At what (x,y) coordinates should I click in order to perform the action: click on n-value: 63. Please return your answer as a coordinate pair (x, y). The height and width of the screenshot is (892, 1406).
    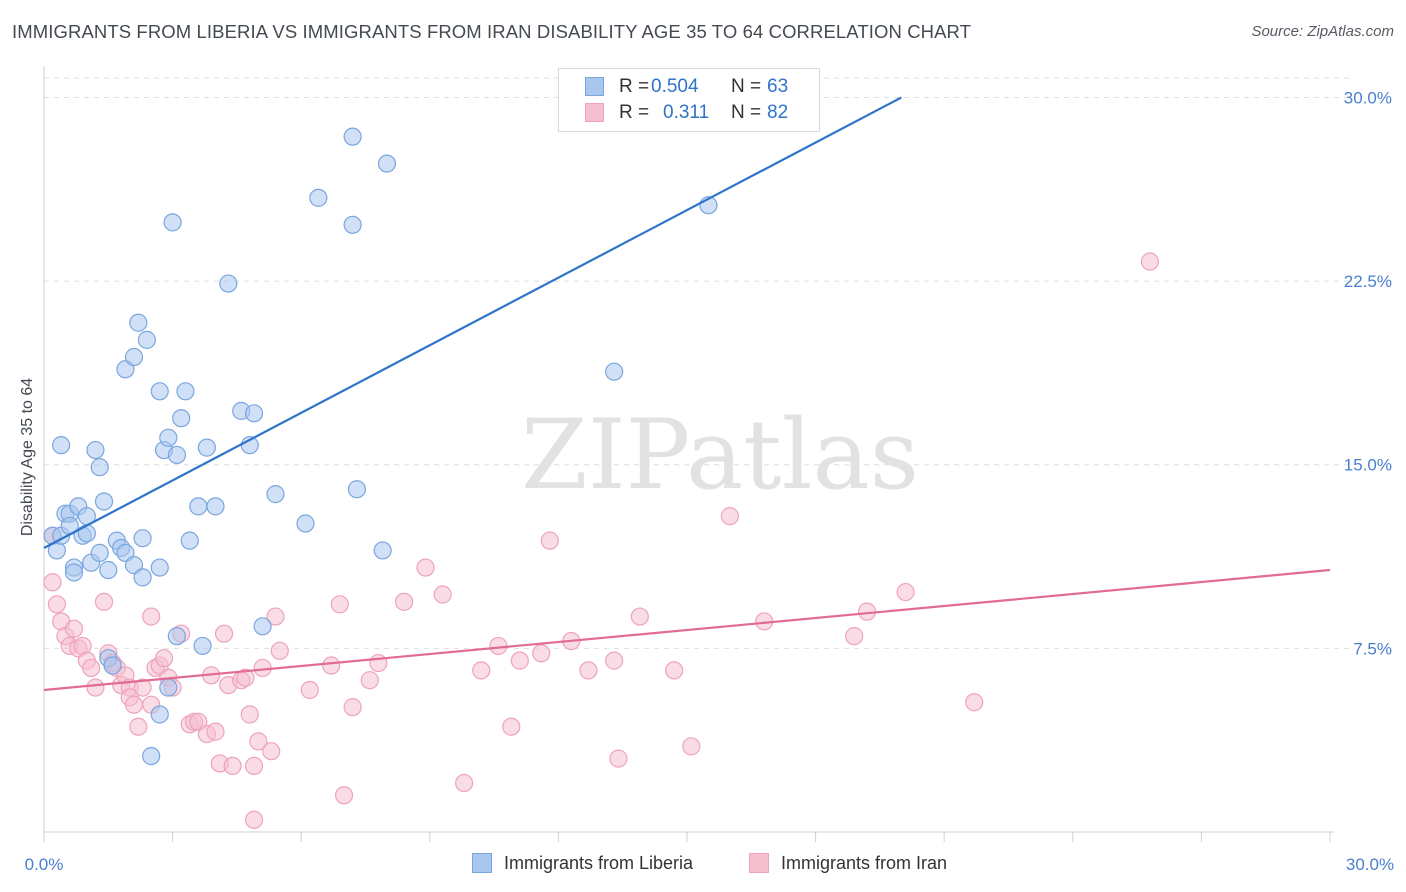
    Looking at the image, I should click on (778, 86).